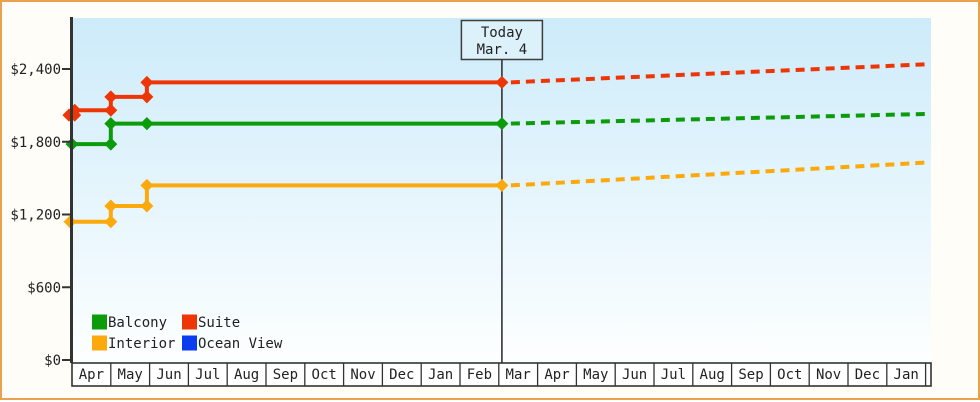  I want to click on month-label-2: May, so click(130, 375).